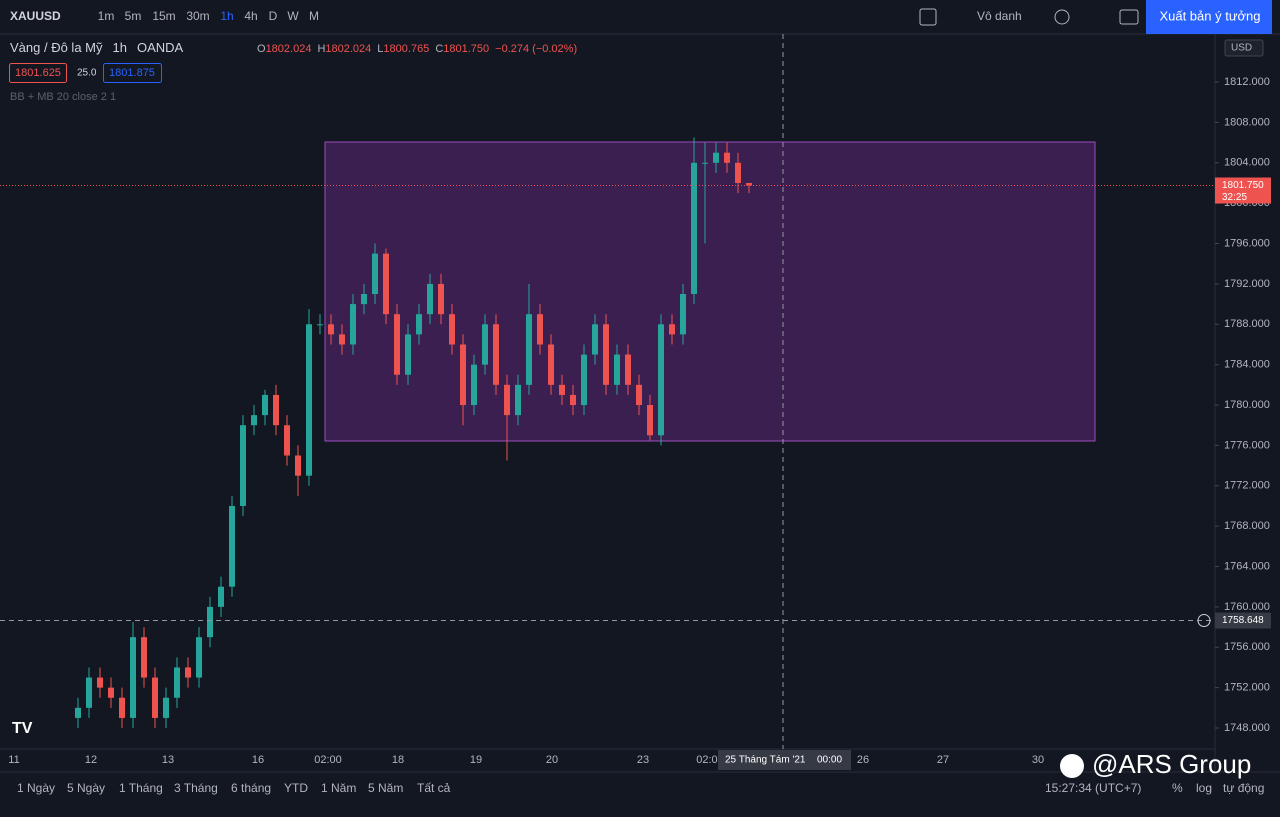 The height and width of the screenshot is (817, 1280). What do you see at coordinates (1243, 620) in the screenshot?
I see `crosshair-price-box` at bounding box center [1243, 620].